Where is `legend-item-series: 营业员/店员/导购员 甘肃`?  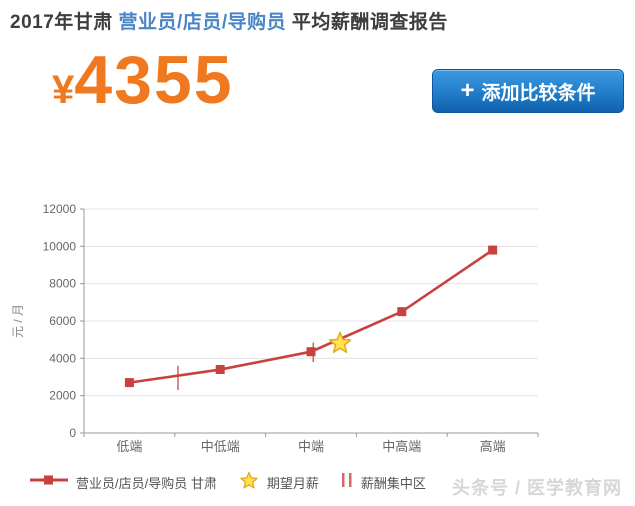
legend-item-series: 营业员/店员/导购员 甘肃 is located at coordinates (123, 482).